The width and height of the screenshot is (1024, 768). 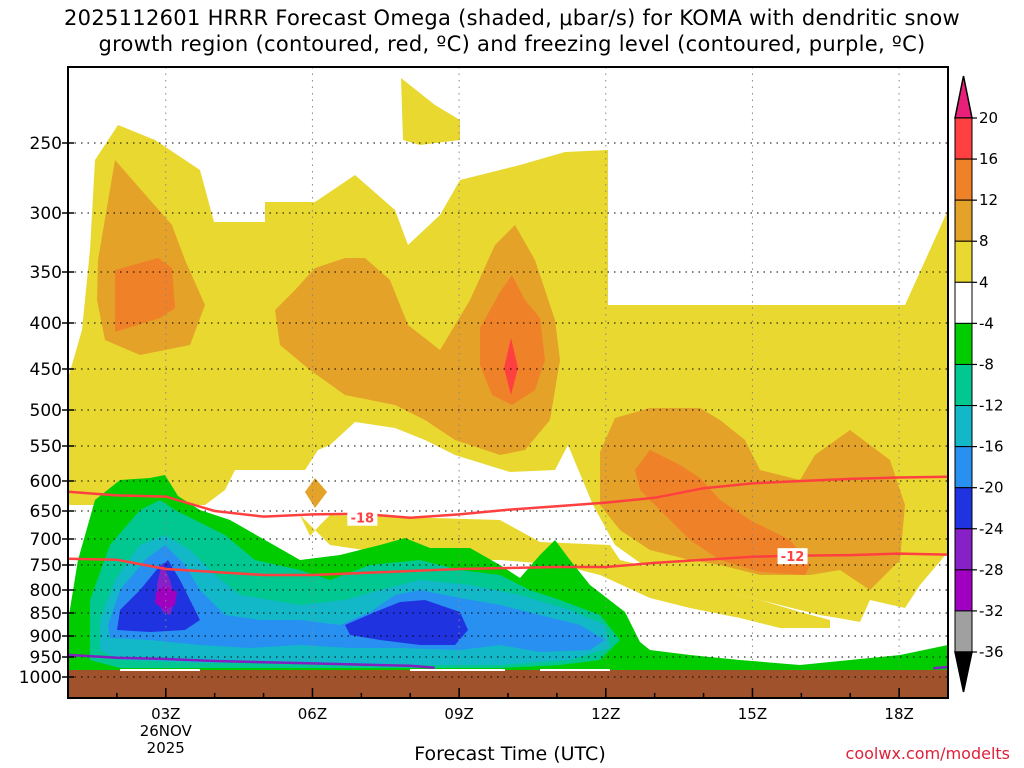 What do you see at coordinates (752, 714) in the screenshot?
I see `xtick-label-15Z: 15Z` at bounding box center [752, 714].